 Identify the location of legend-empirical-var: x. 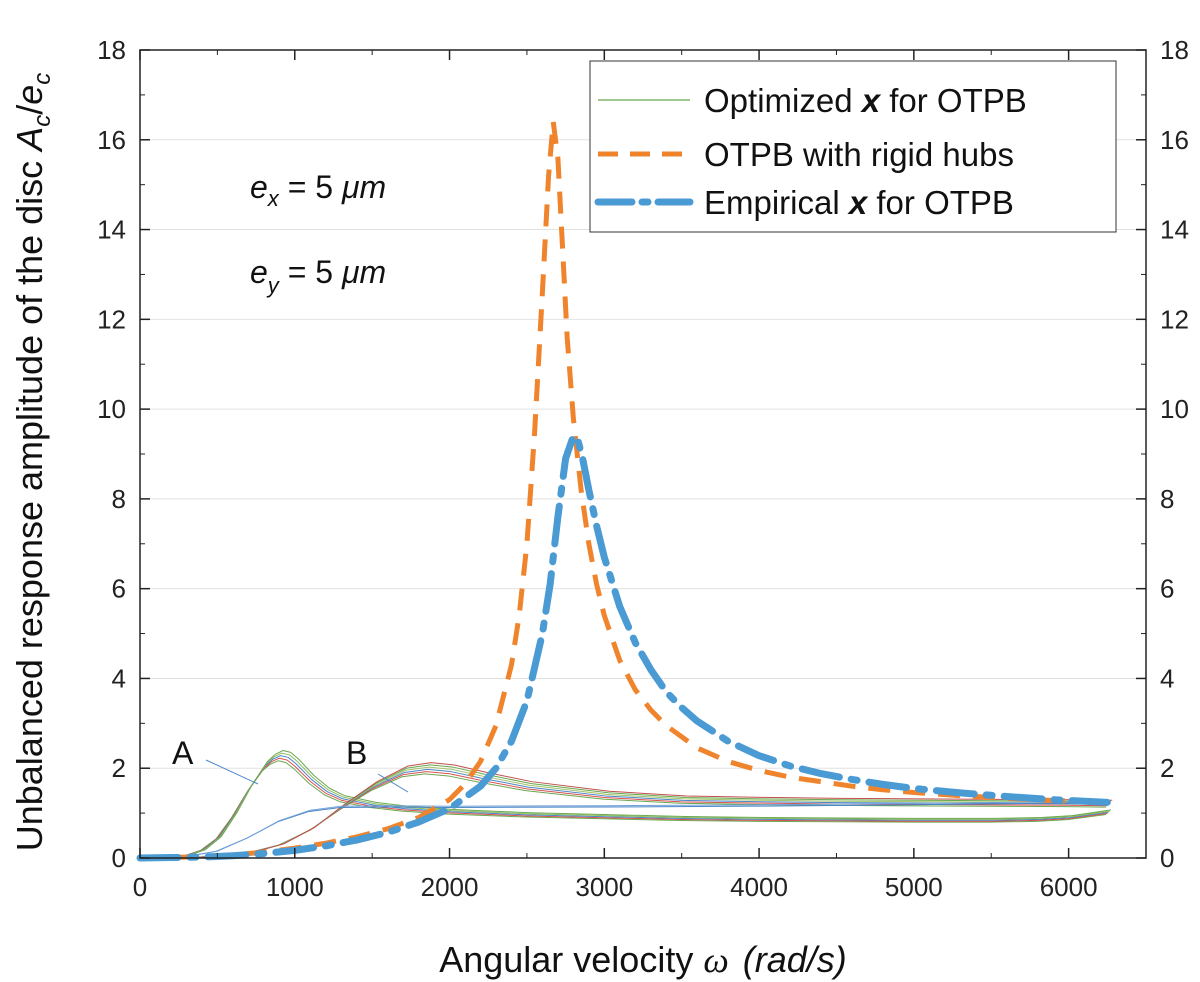
(858, 202).